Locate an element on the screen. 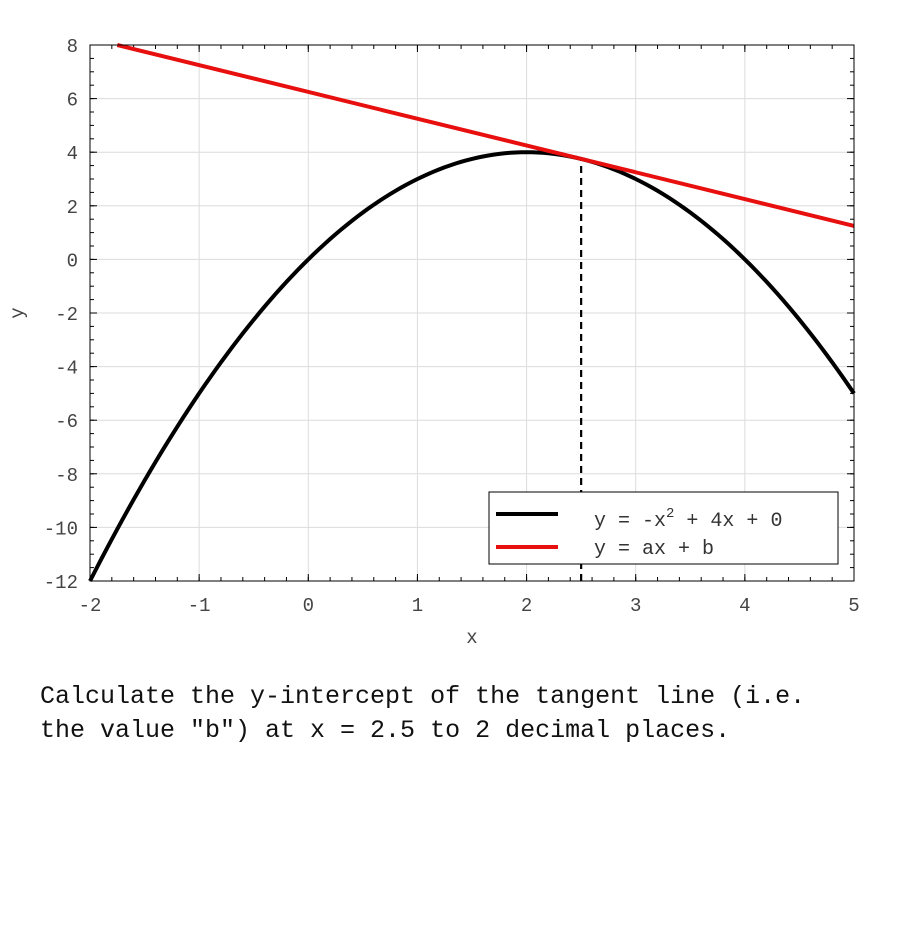 The height and width of the screenshot is (930, 900). x-axis-title: x is located at coordinates (471, 638).